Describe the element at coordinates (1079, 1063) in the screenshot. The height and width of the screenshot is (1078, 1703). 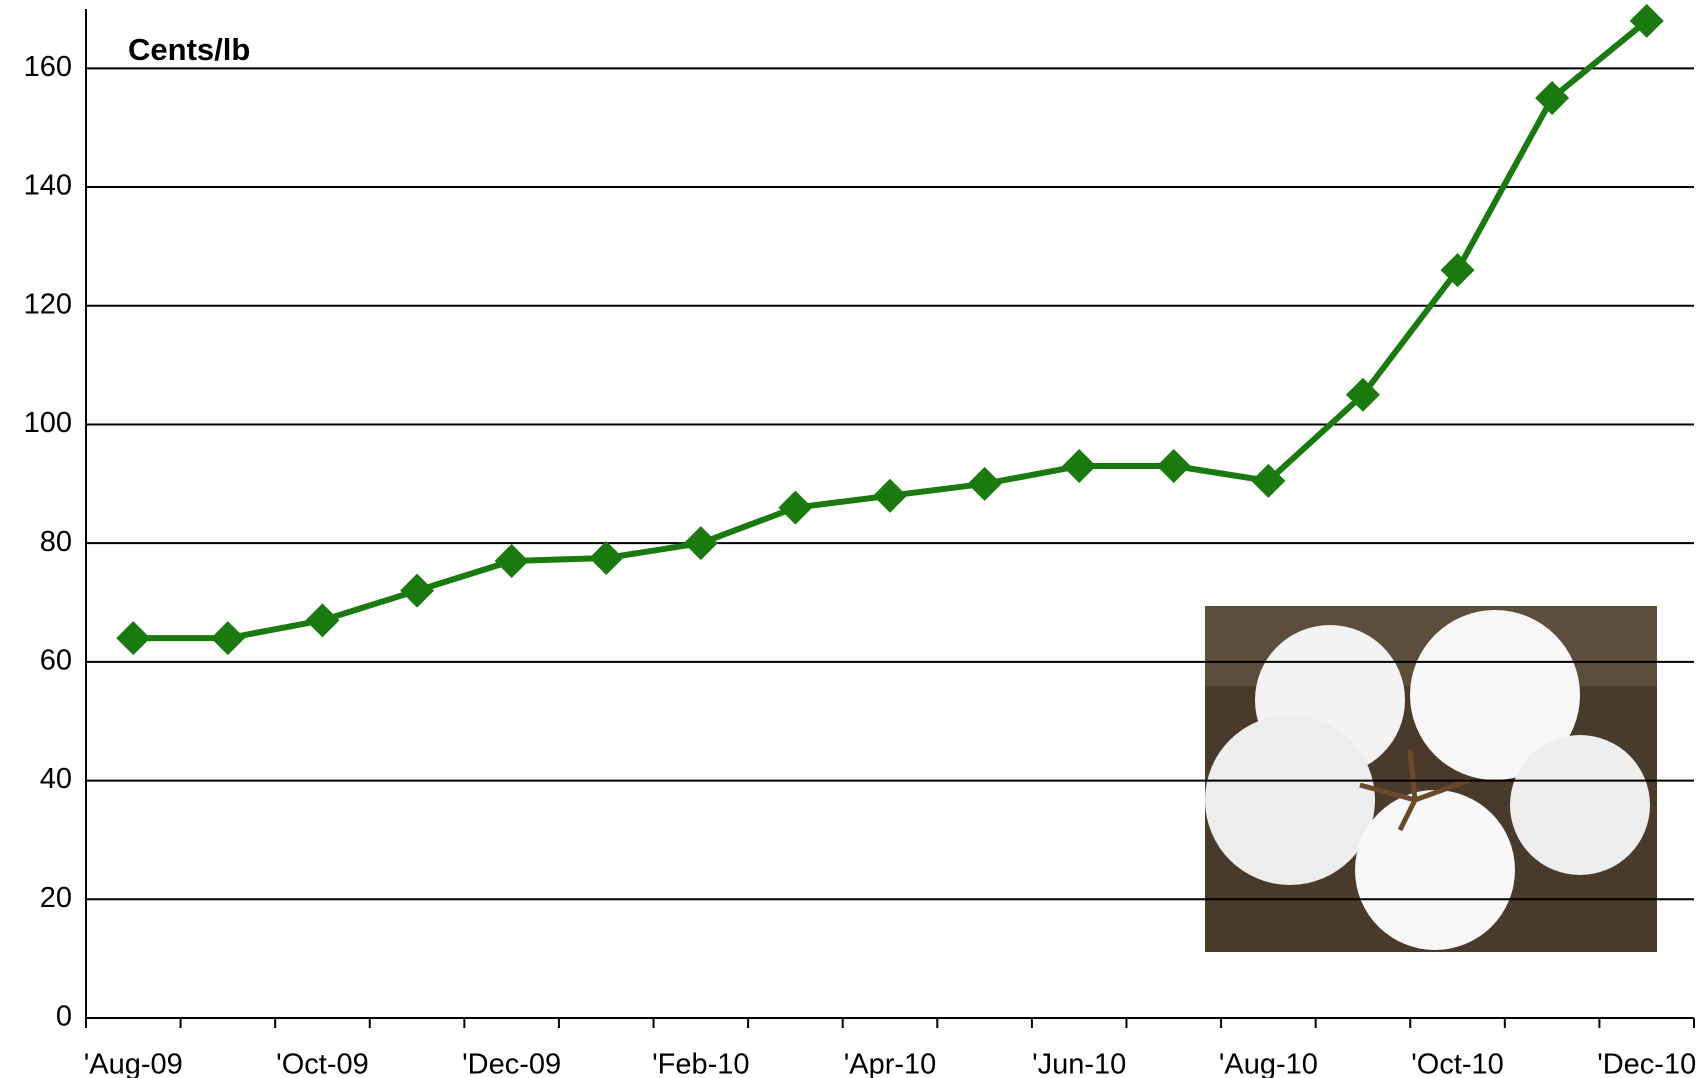
I see `x-tick-label: 'Jun-10` at that location.